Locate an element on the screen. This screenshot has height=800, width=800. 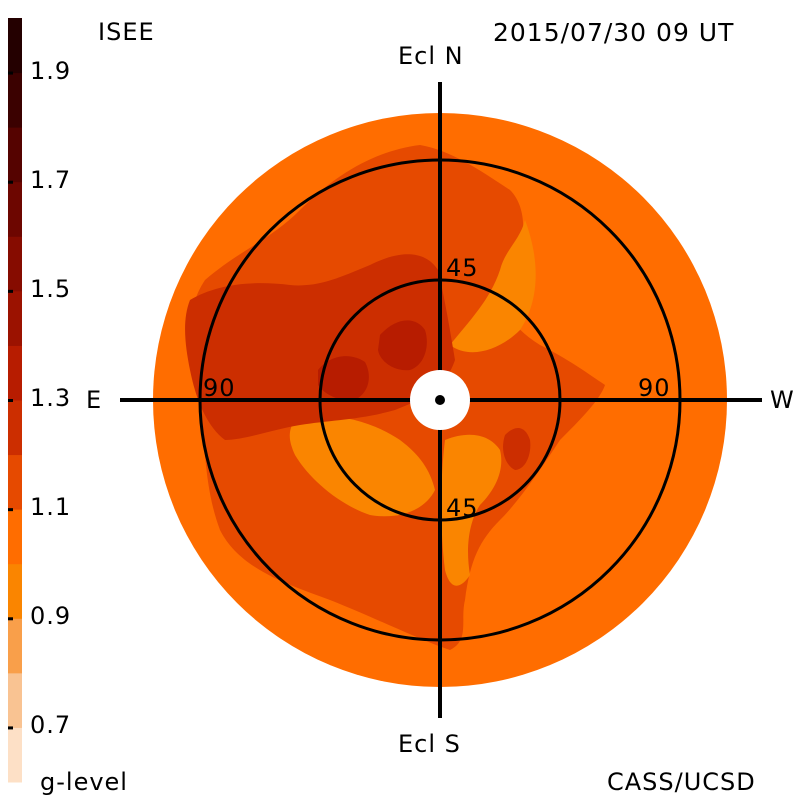
g-level-region-0-9-northeast is located at coordinates (493, 286).